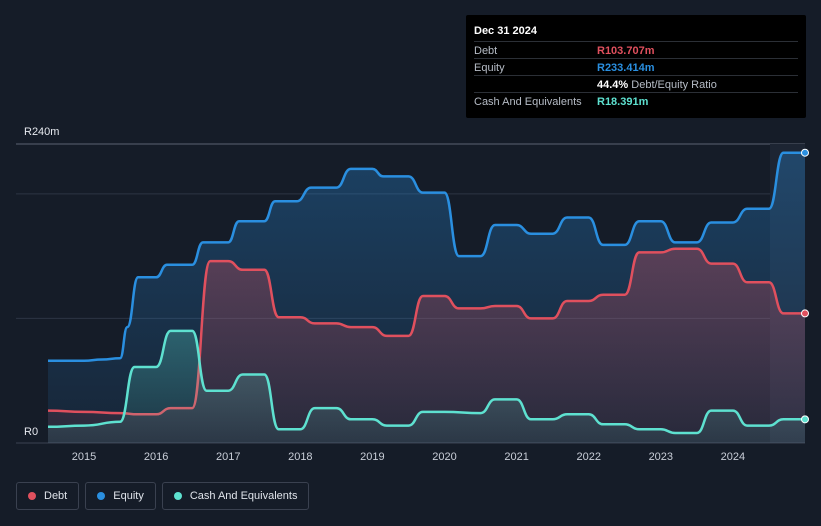 This screenshot has height=526, width=821. What do you see at coordinates (228, 457) in the screenshot?
I see `x-tick-label: 2017` at bounding box center [228, 457].